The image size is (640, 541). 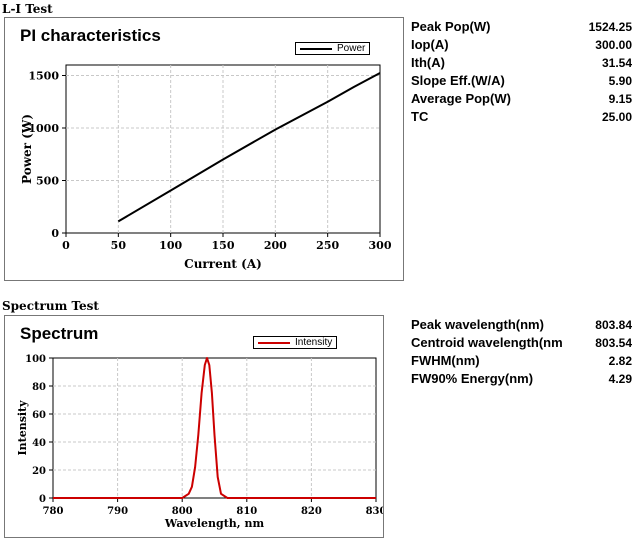 I want to click on spectrum-stat-value: 803.84, so click(x=613, y=325).